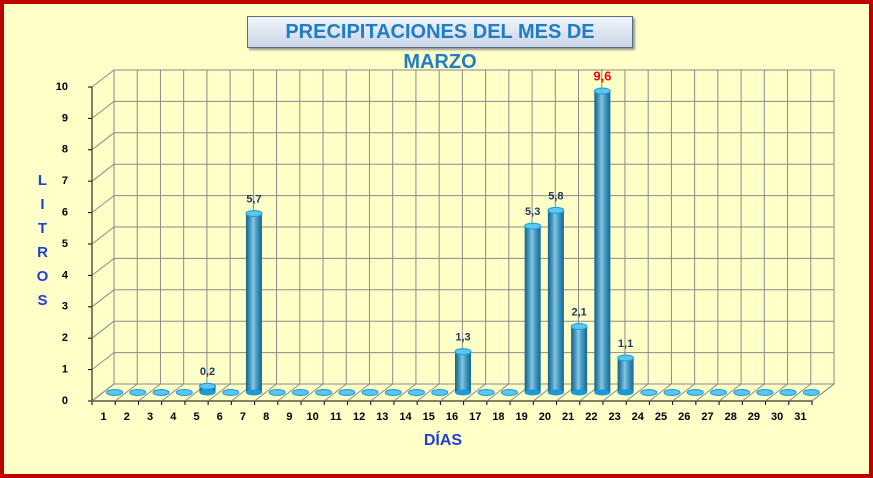 The width and height of the screenshot is (873, 478). What do you see at coordinates (429, 417) in the screenshot?
I see `x-tick-label: 15` at bounding box center [429, 417].